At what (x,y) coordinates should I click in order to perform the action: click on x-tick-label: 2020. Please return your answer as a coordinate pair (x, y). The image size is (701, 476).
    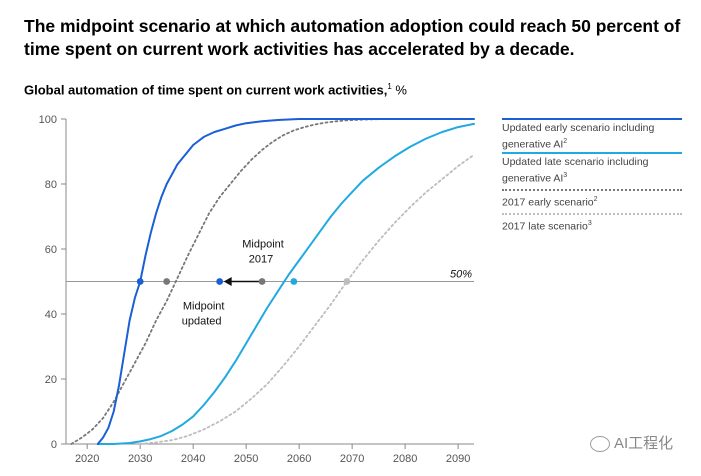
    Looking at the image, I should click on (87, 459).